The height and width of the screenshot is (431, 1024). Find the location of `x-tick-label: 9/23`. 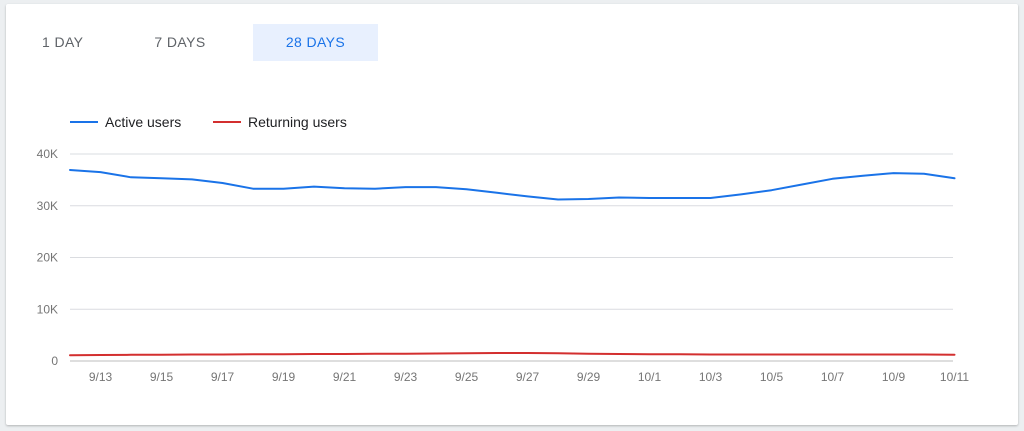

x-tick-label: 9/23 is located at coordinates (406, 377).